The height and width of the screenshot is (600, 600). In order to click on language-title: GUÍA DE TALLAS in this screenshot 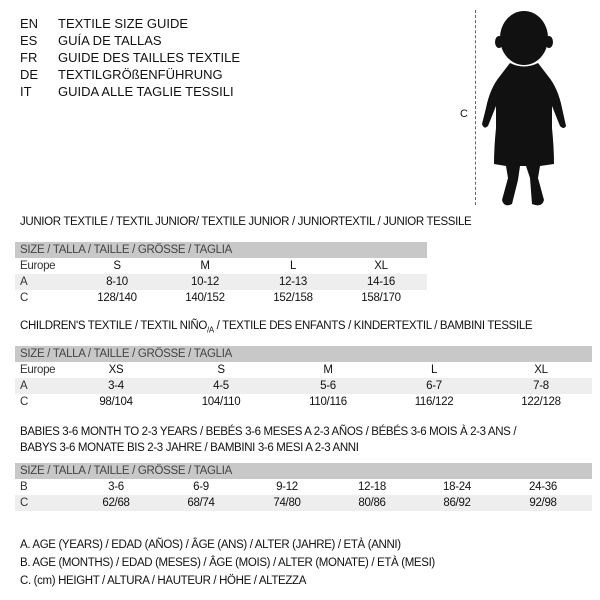, I will do `click(110, 40)`.